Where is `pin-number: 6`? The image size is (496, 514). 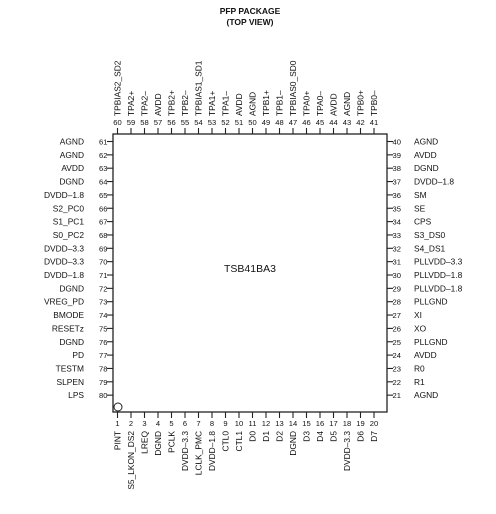 pin-number: 6 is located at coordinates (185, 423).